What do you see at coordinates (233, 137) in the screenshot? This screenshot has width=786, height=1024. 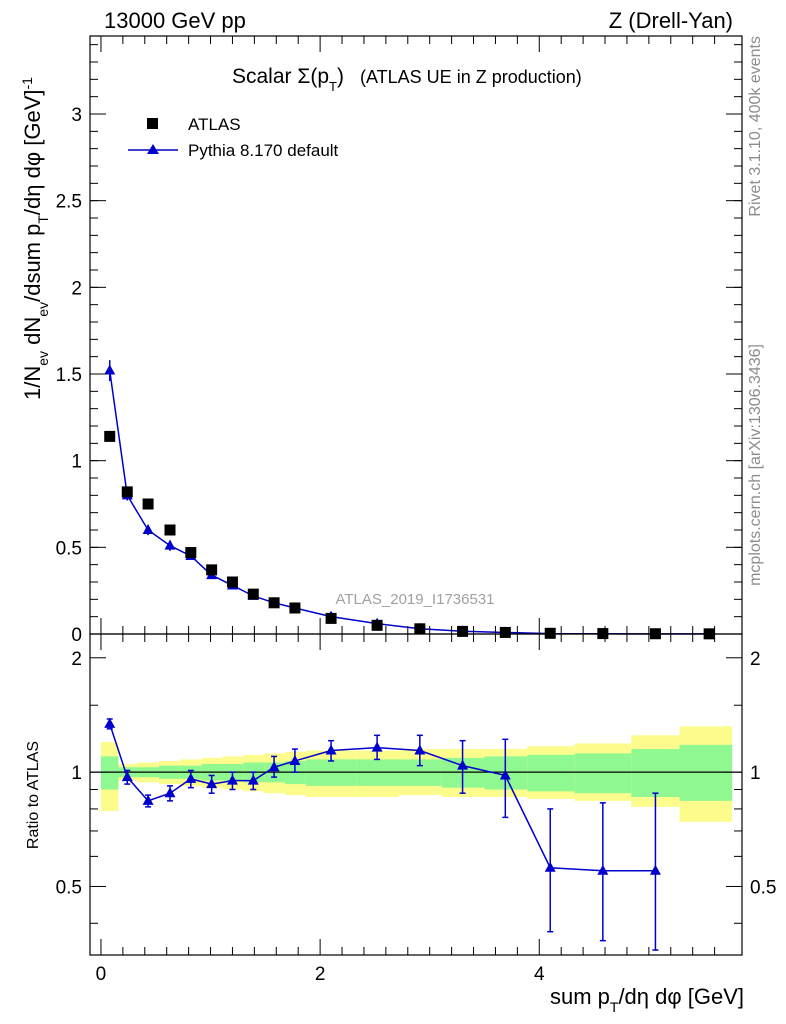 I see `legend: ATLAS Pythia 8.170 default` at bounding box center [233, 137].